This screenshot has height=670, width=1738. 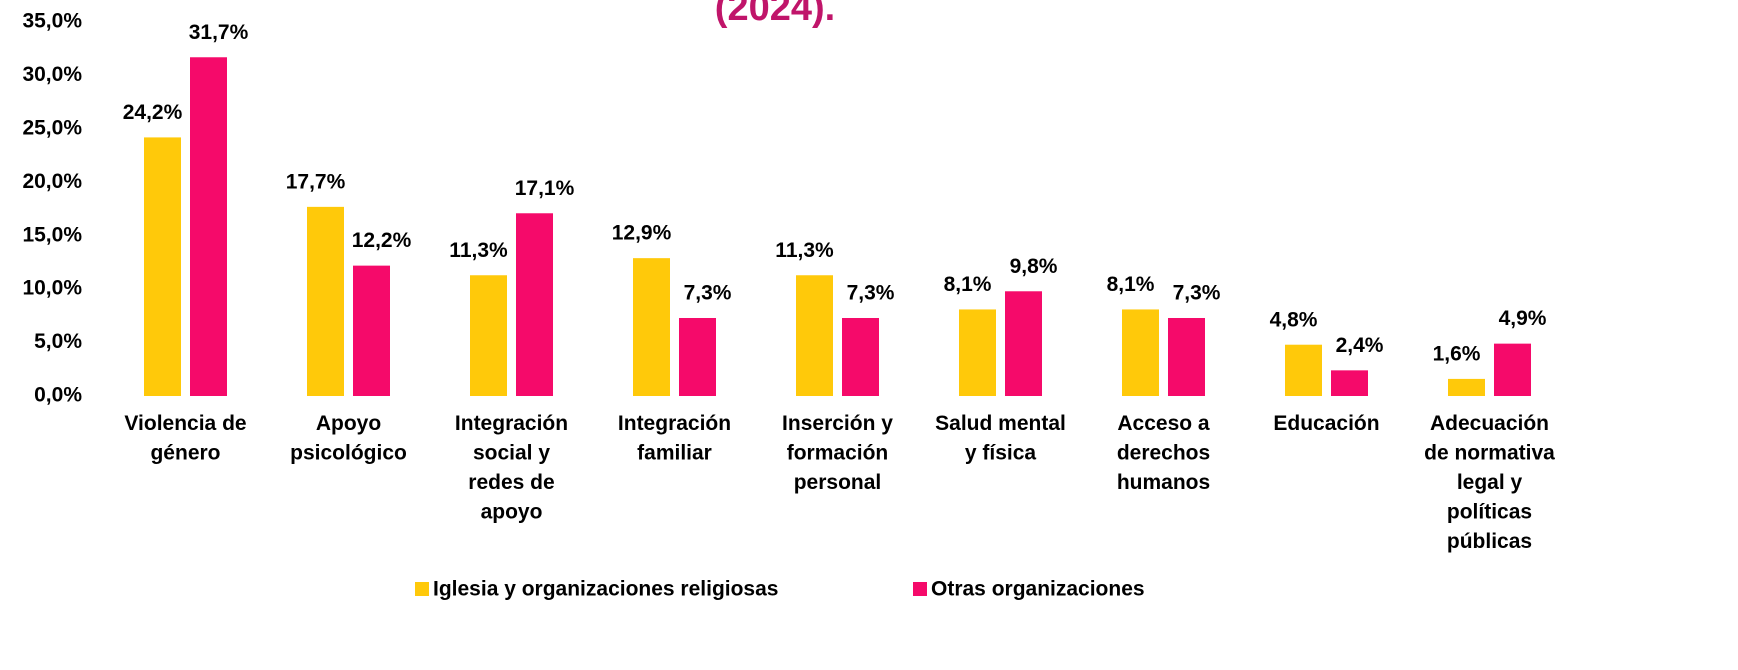 I want to click on value-label: 12,2%, so click(x=382, y=240).